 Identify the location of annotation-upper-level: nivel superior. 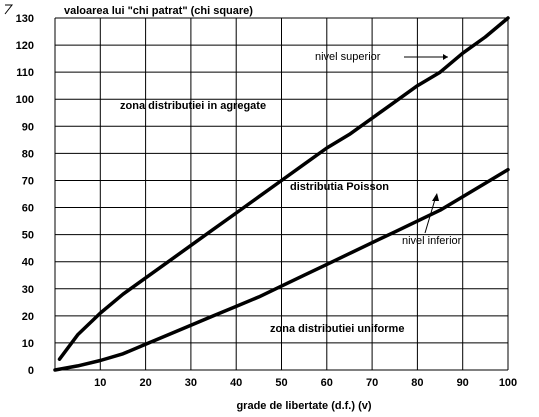
(348, 57).